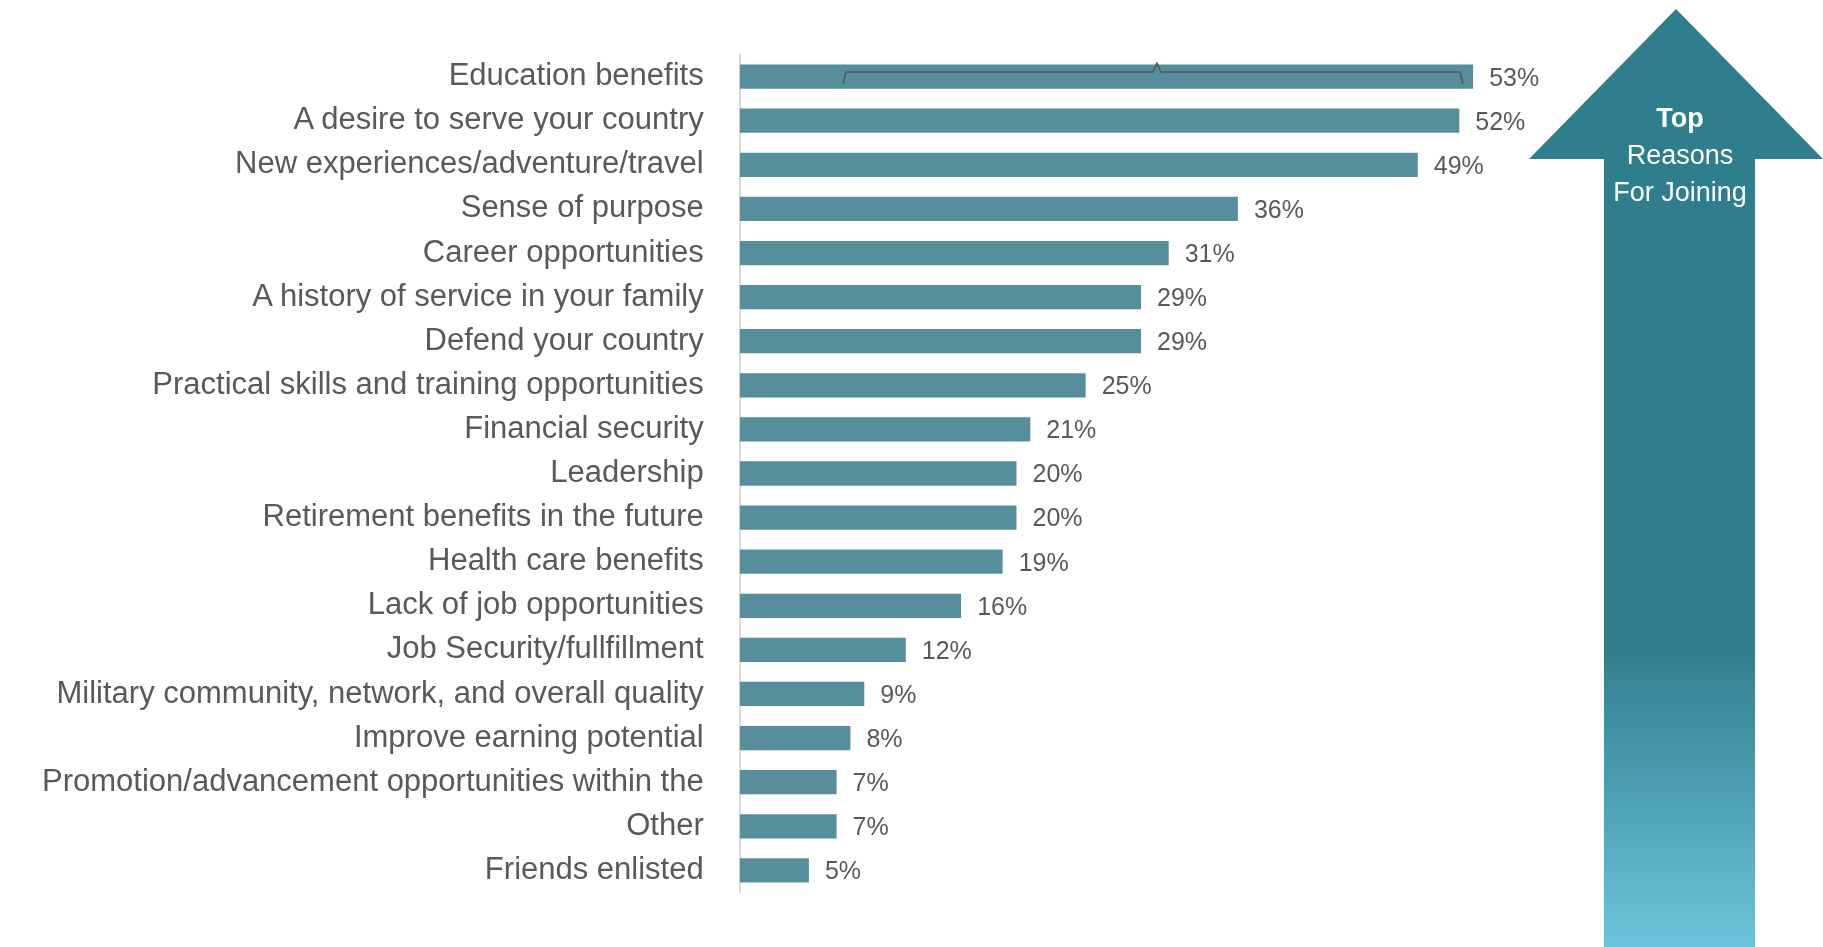 The height and width of the screenshot is (947, 1823). Describe the element at coordinates (627, 472) in the screenshot. I see `y-tick-label: Leadership` at that location.